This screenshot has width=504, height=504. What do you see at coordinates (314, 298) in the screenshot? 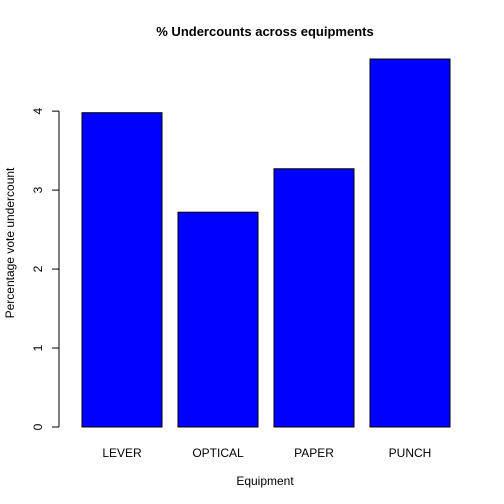
I see `bar-paper` at bounding box center [314, 298].